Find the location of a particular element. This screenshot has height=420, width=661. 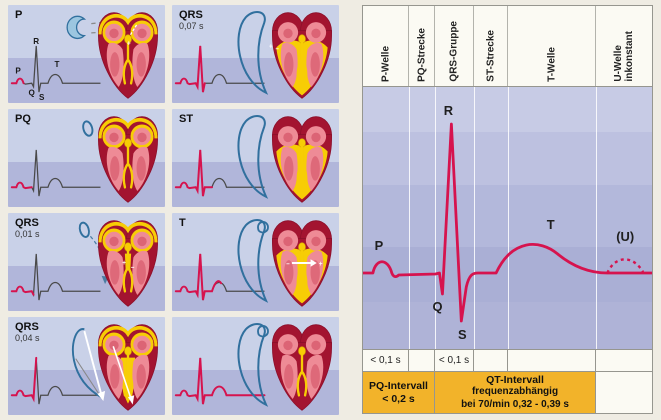

ecg-phase-panel: P R T Q S is located at coordinates (255, 366).